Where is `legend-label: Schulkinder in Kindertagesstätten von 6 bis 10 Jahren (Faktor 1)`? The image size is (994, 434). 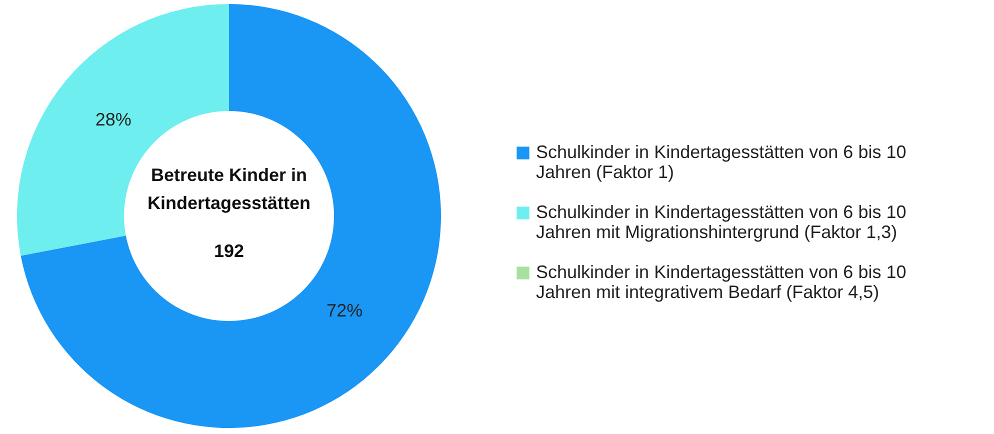
legend-label: Schulkinder in Kindertagesstätten von 6 bis 10 Jahren (Faktor 1) is located at coordinates (721, 162).